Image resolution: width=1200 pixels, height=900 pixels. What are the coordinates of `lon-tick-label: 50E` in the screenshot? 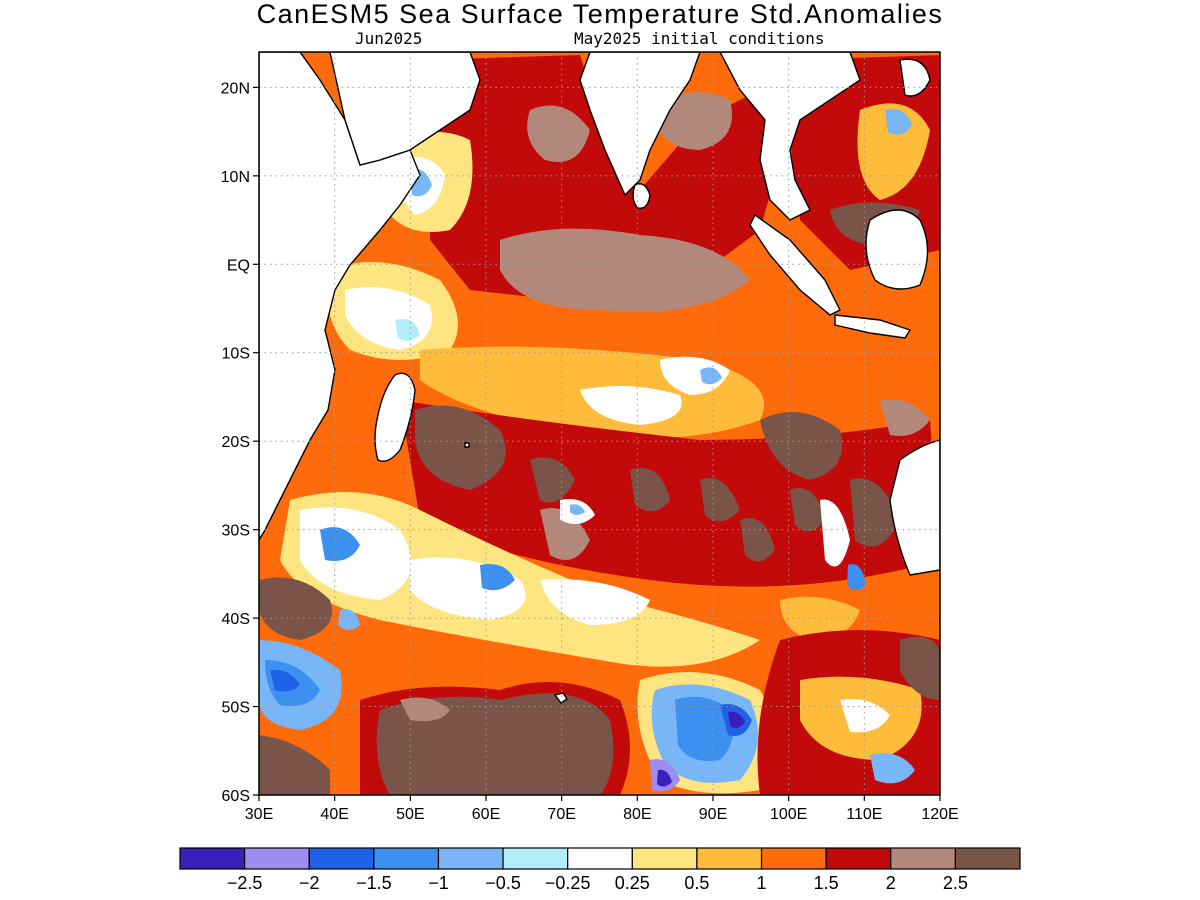 It's located at (410, 814).